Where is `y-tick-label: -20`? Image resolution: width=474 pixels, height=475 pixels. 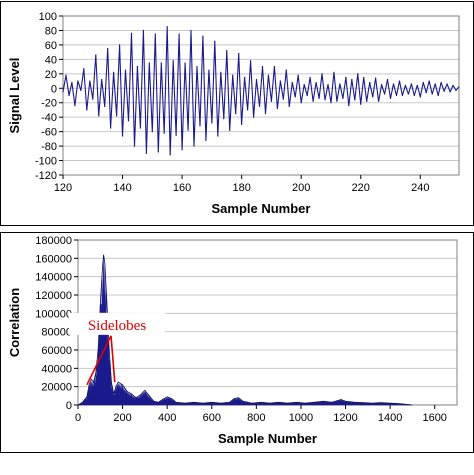
y-tick-label: -20 is located at coordinates (49, 104).